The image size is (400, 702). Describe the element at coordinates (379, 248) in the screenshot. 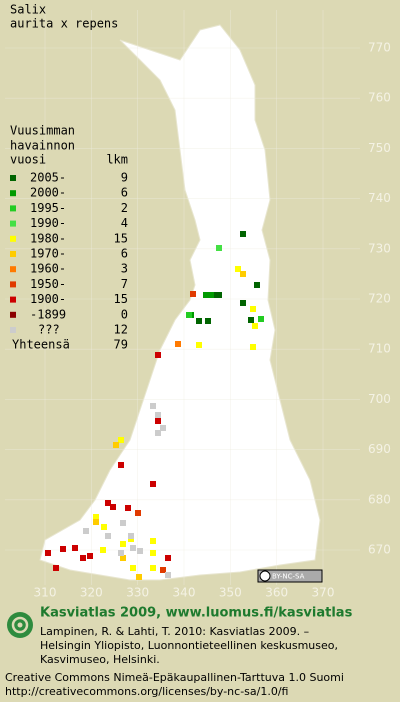

I see `y-tick-label: 730` at that location.